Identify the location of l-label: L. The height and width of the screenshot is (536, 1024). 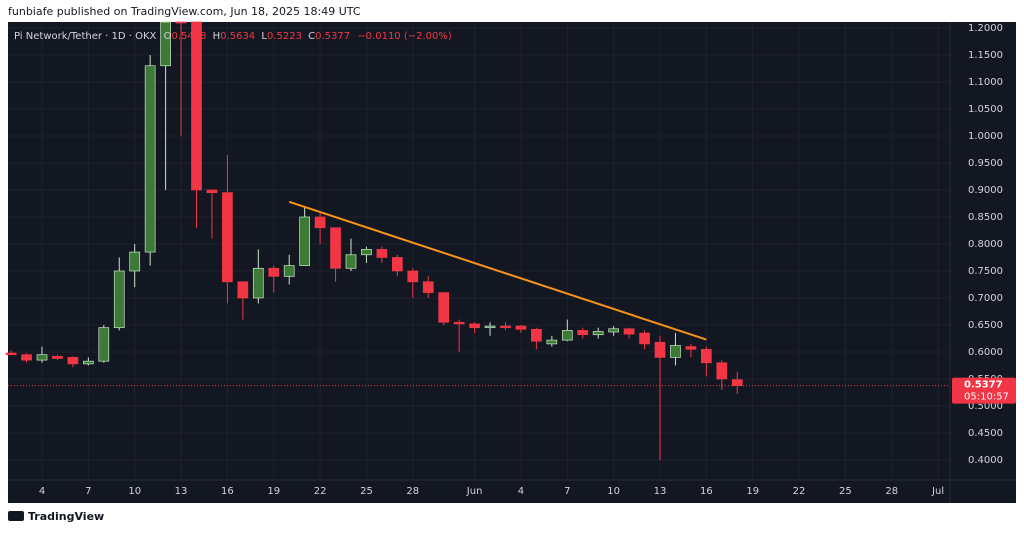
(264, 36).